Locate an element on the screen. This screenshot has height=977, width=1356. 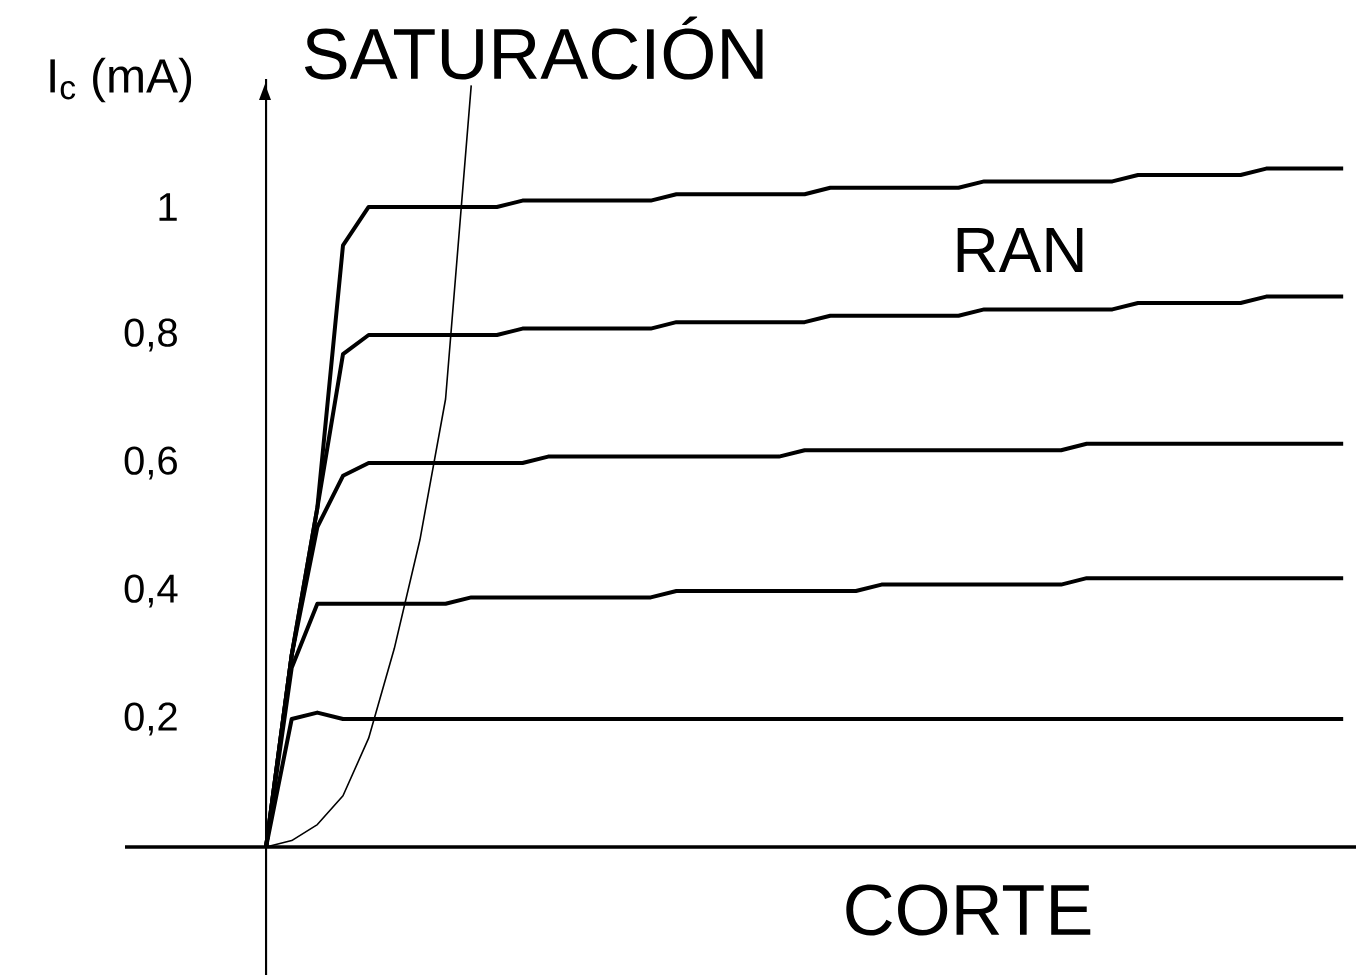
y-tick-label: 0,6 is located at coordinates (150, 463).